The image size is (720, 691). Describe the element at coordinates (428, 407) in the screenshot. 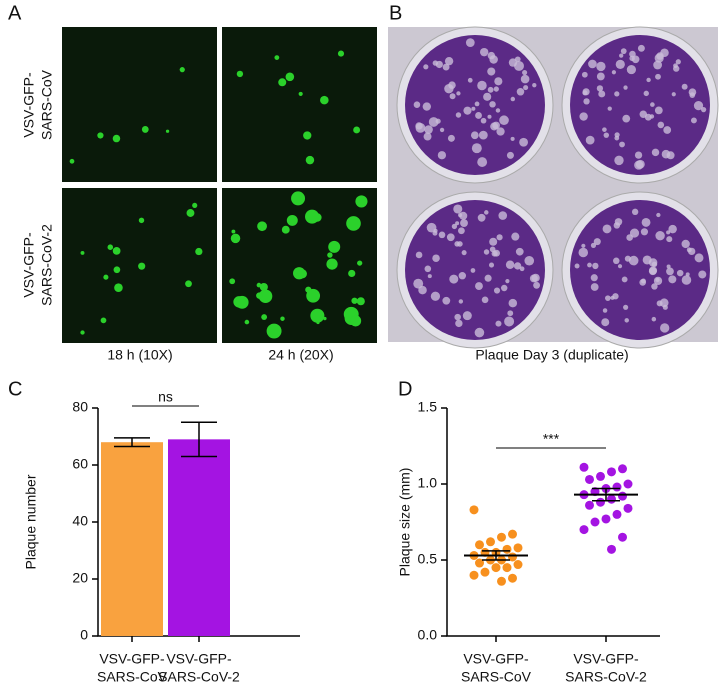

I see `y-tick-label: 1.5` at that location.